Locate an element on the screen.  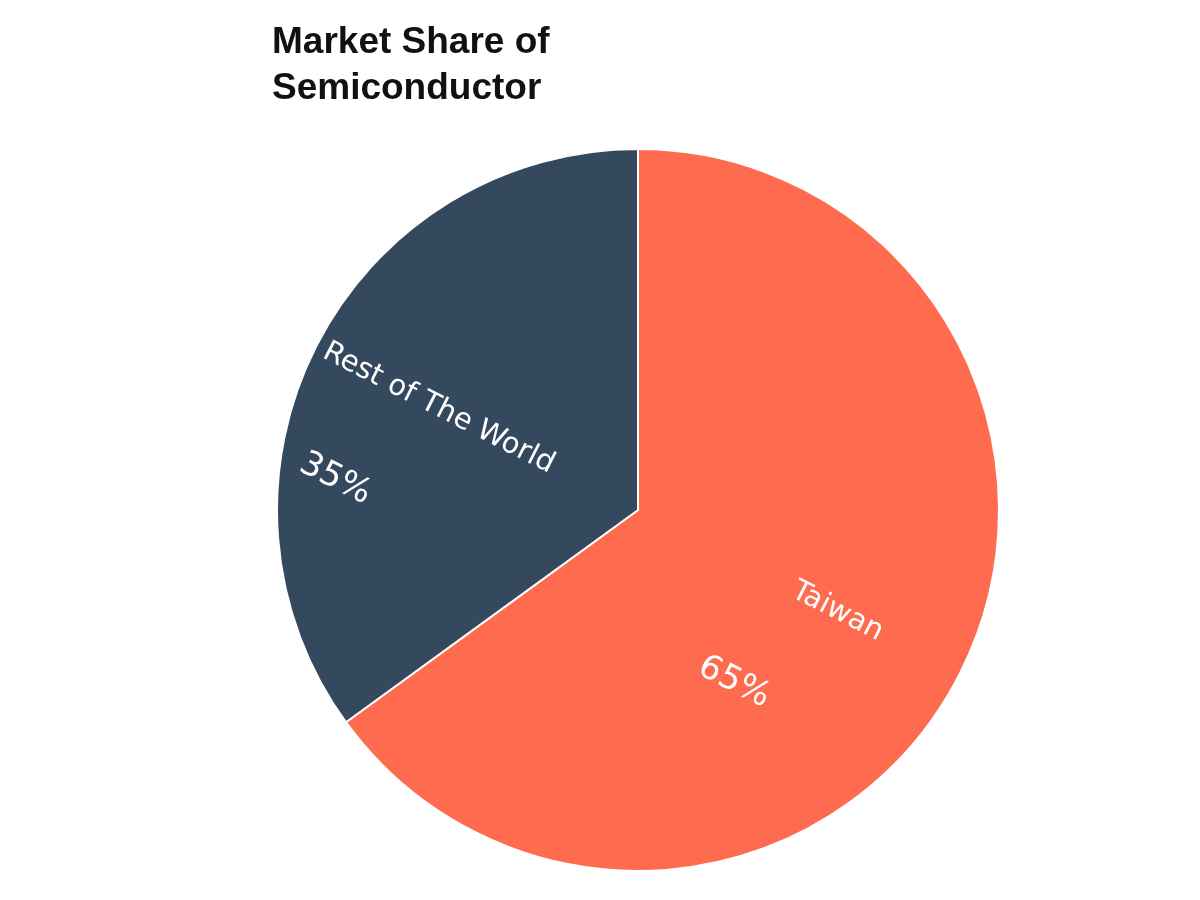
chart-title: Market Share of Semiconductor is located at coordinates (411, 64).